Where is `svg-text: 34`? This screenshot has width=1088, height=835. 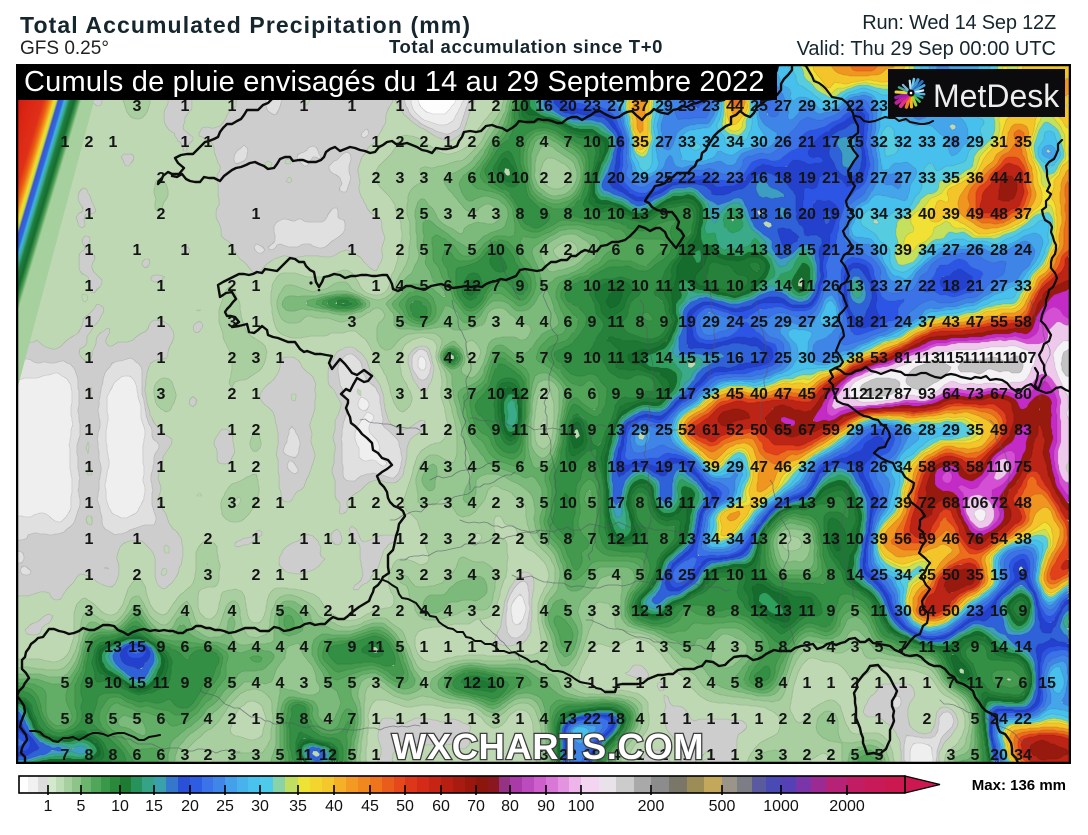
svg-text: 34 is located at coordinates (903, 467).